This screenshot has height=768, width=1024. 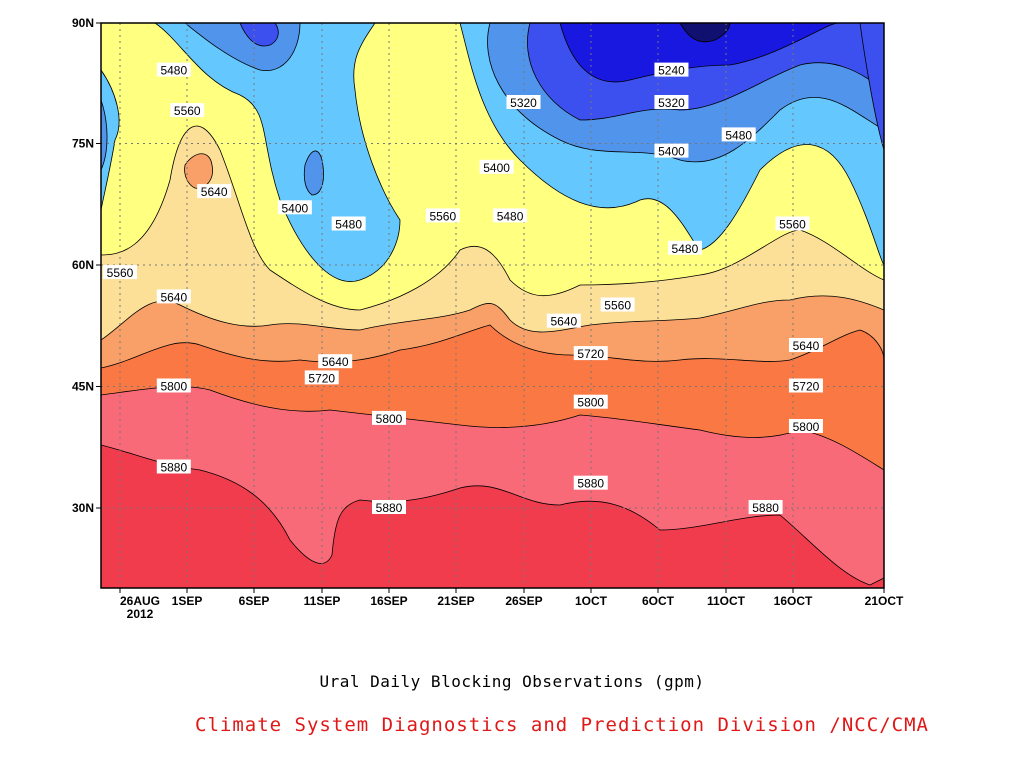 I want to click on y-tick-label: 90N, so click(x=83, y=23).